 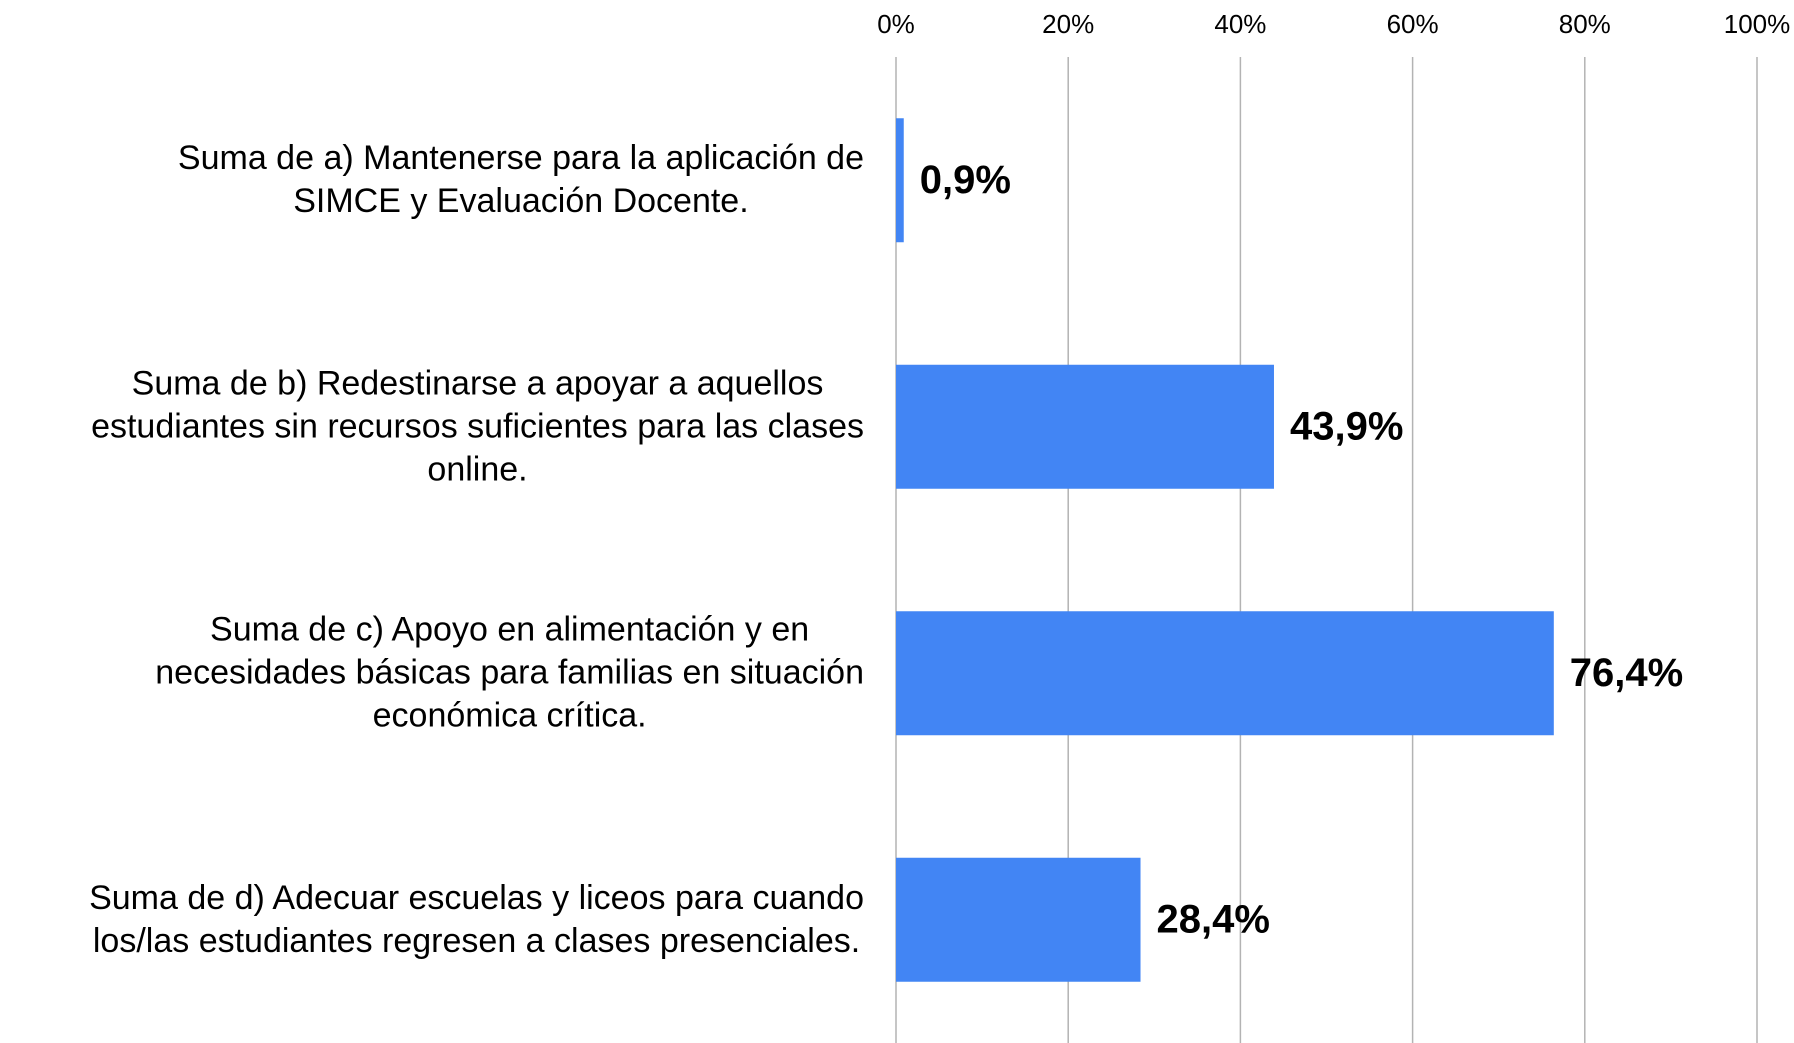 What do you see at coordinates (965, 180) in the screenshot?
I see `value-label: 0,9%` at bounding box center [965, 180].